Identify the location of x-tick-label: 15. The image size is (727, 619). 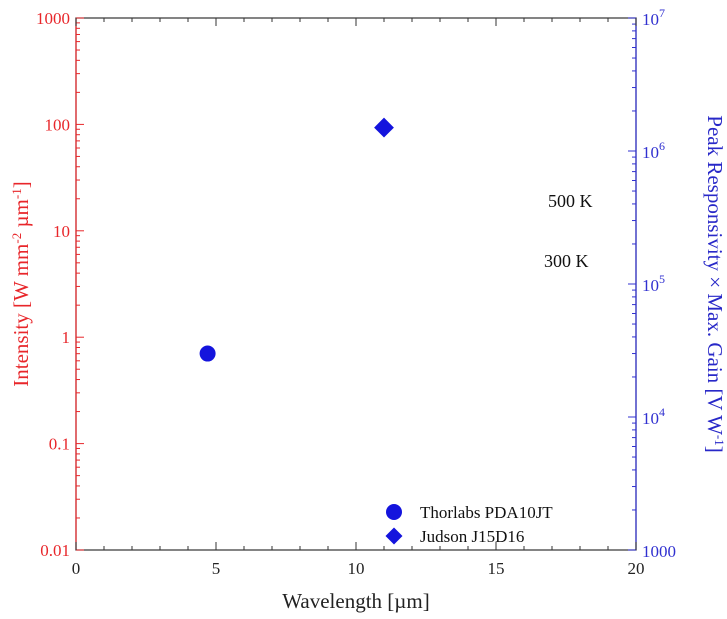
(496, 568).